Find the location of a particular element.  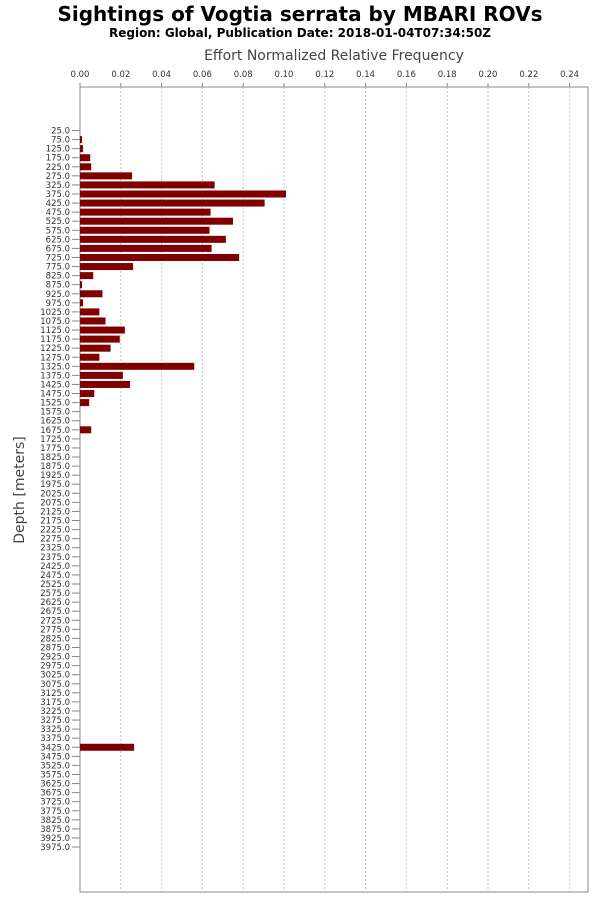

y-tick-label: 2025.0 is located at coordinates (55, 494).